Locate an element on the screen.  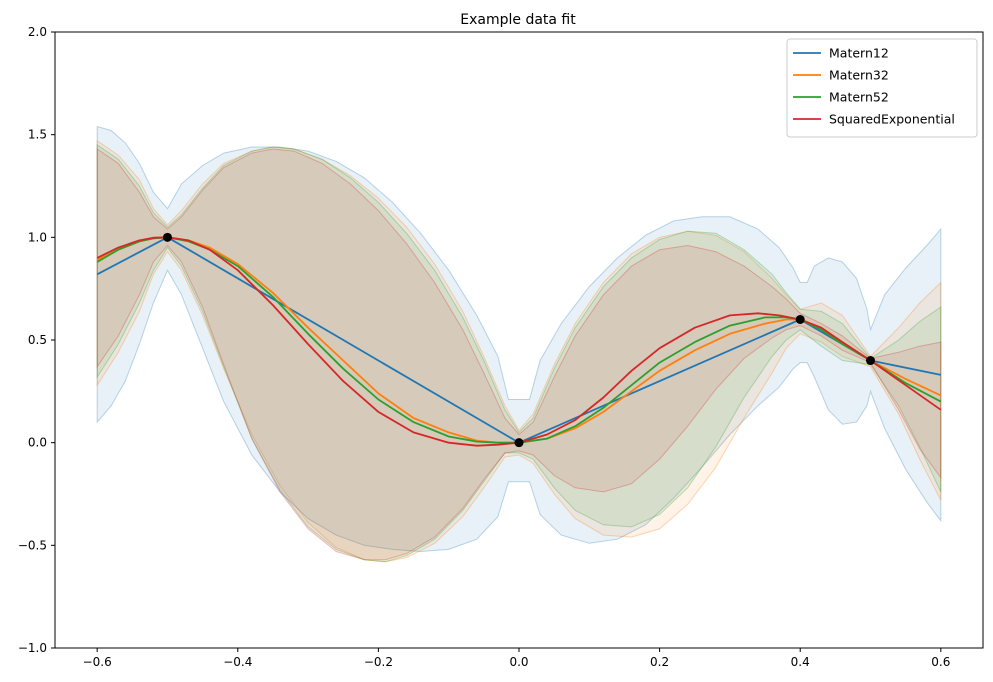
x-tick-label: −0.2 is located at coordinates (378, 662).